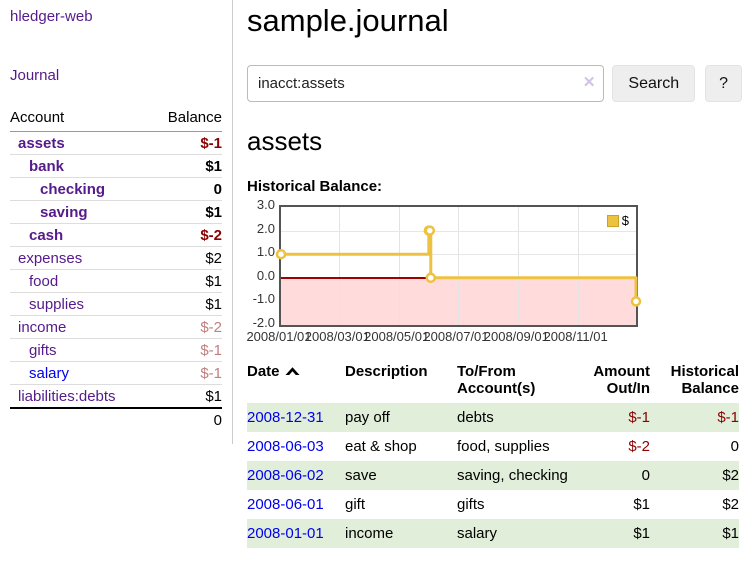 The height and width of the screenshot is (582, 742). Describe the element at coordinates (265, 228) in the screenshot. I see `y-axis-tick-label: 2.0` at that location.